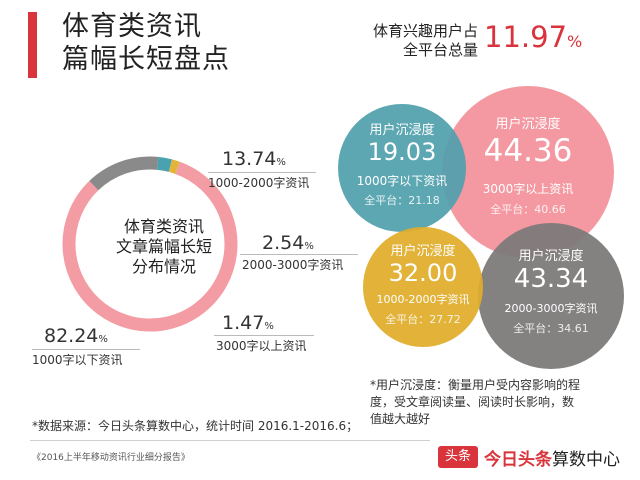 Image resolution: width=640 pixels, height=480 pixels. What do you see at coordinates (243, 323) in the screenshot?
I see `annotation-pct-value: 1.47` at bounding box center [243, 323].